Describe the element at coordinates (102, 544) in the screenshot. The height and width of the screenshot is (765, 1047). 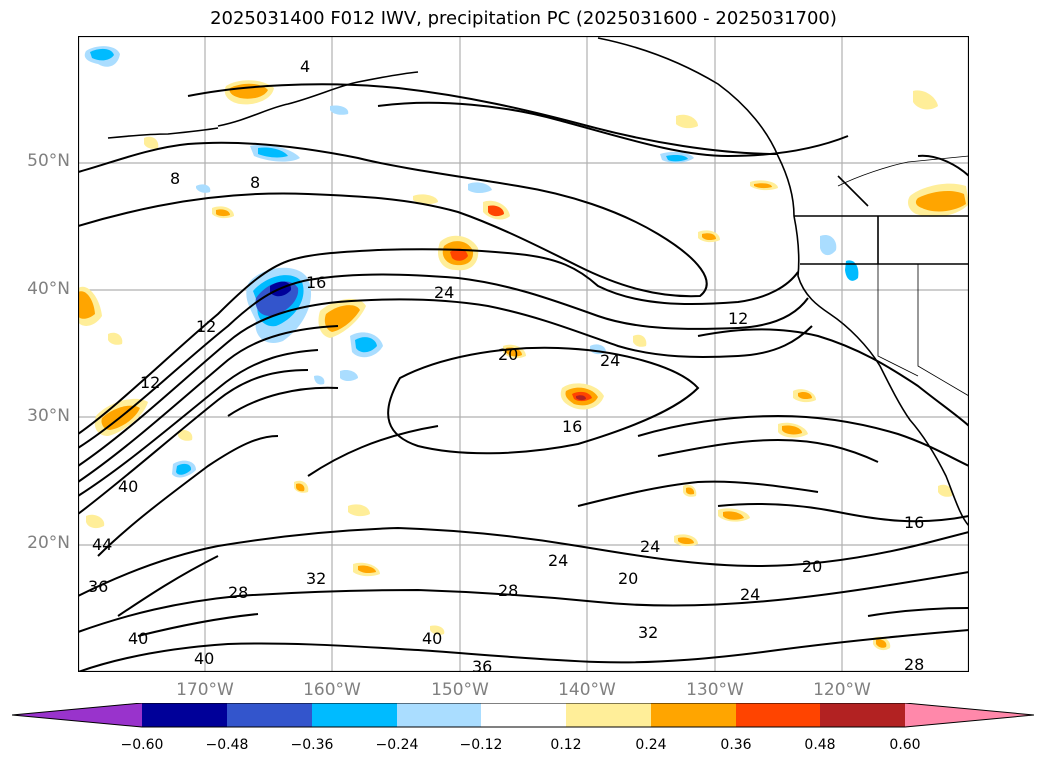
I see `contour-label: 44` at that location.